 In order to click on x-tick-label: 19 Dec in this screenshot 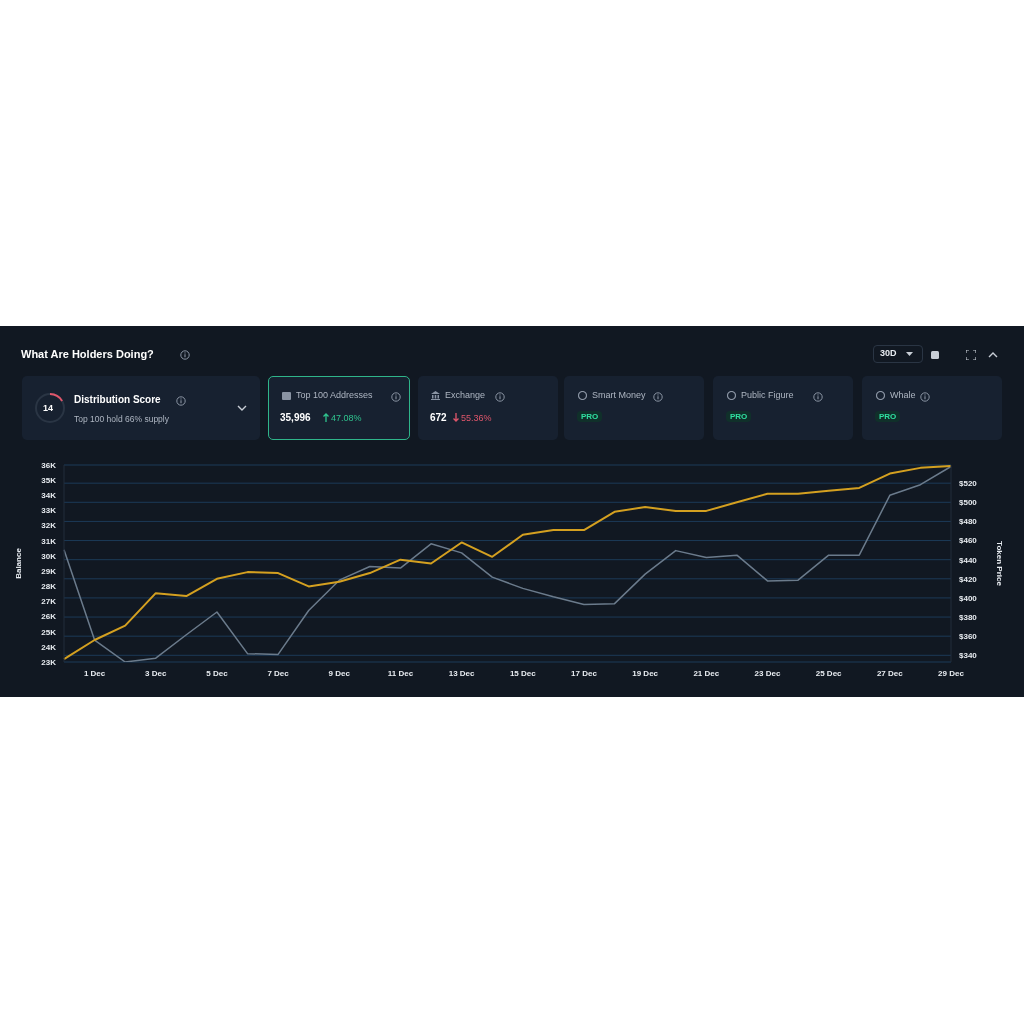, I will do `click(645, 673)`.